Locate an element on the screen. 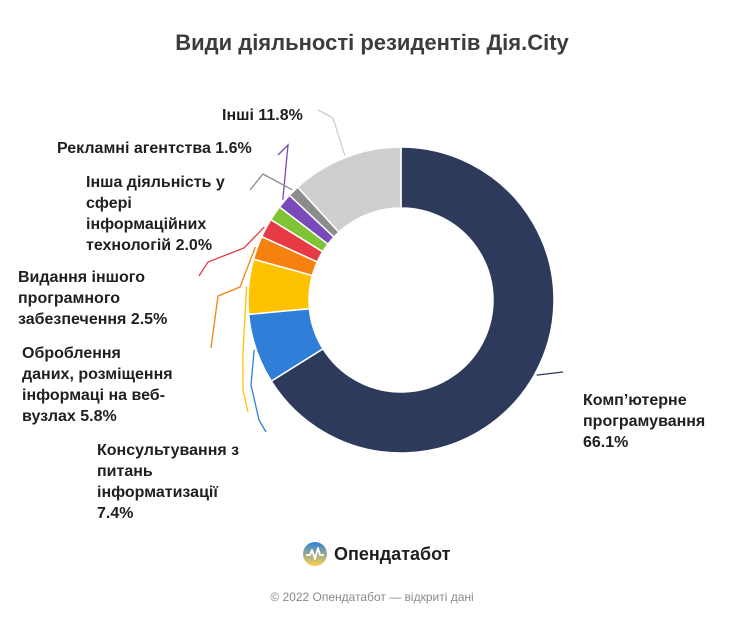 The image size is (744, 620). footer-copyright: © 2022 Опендатабот — відкриті дані is located at coordinates (372, 597).